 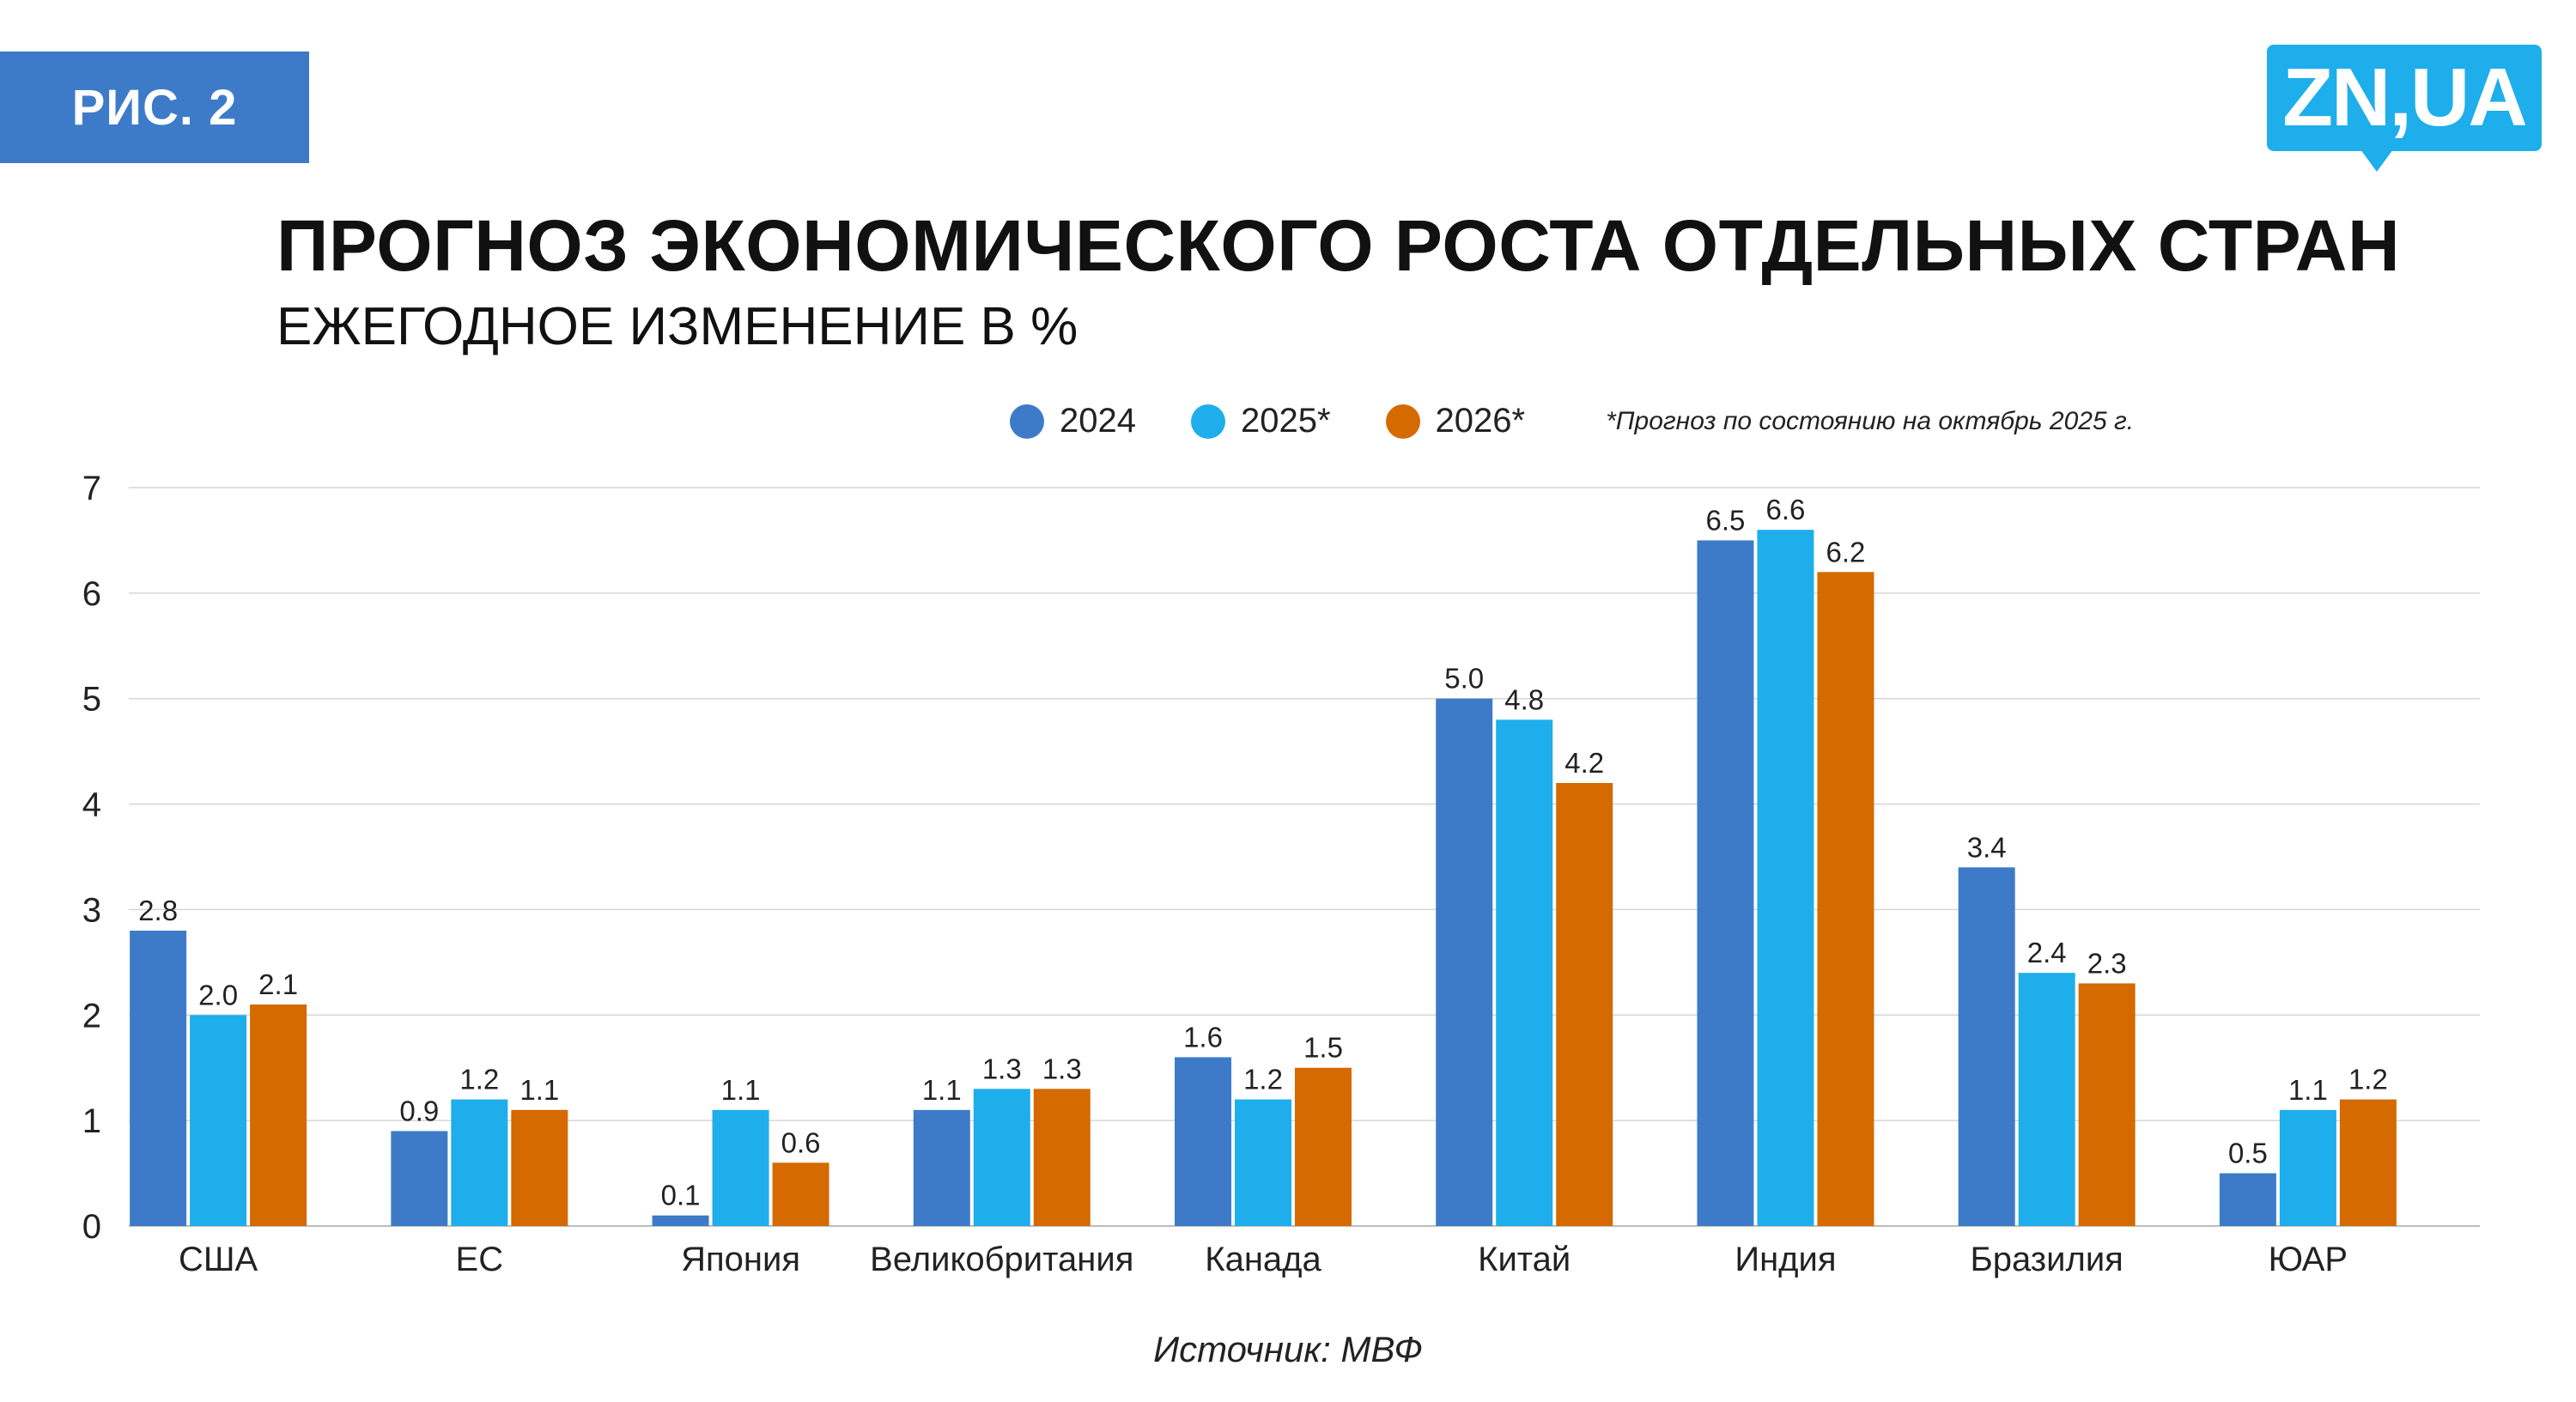 I want to click on legend-item-2026: 2026*, so click(x=1455, y=421).